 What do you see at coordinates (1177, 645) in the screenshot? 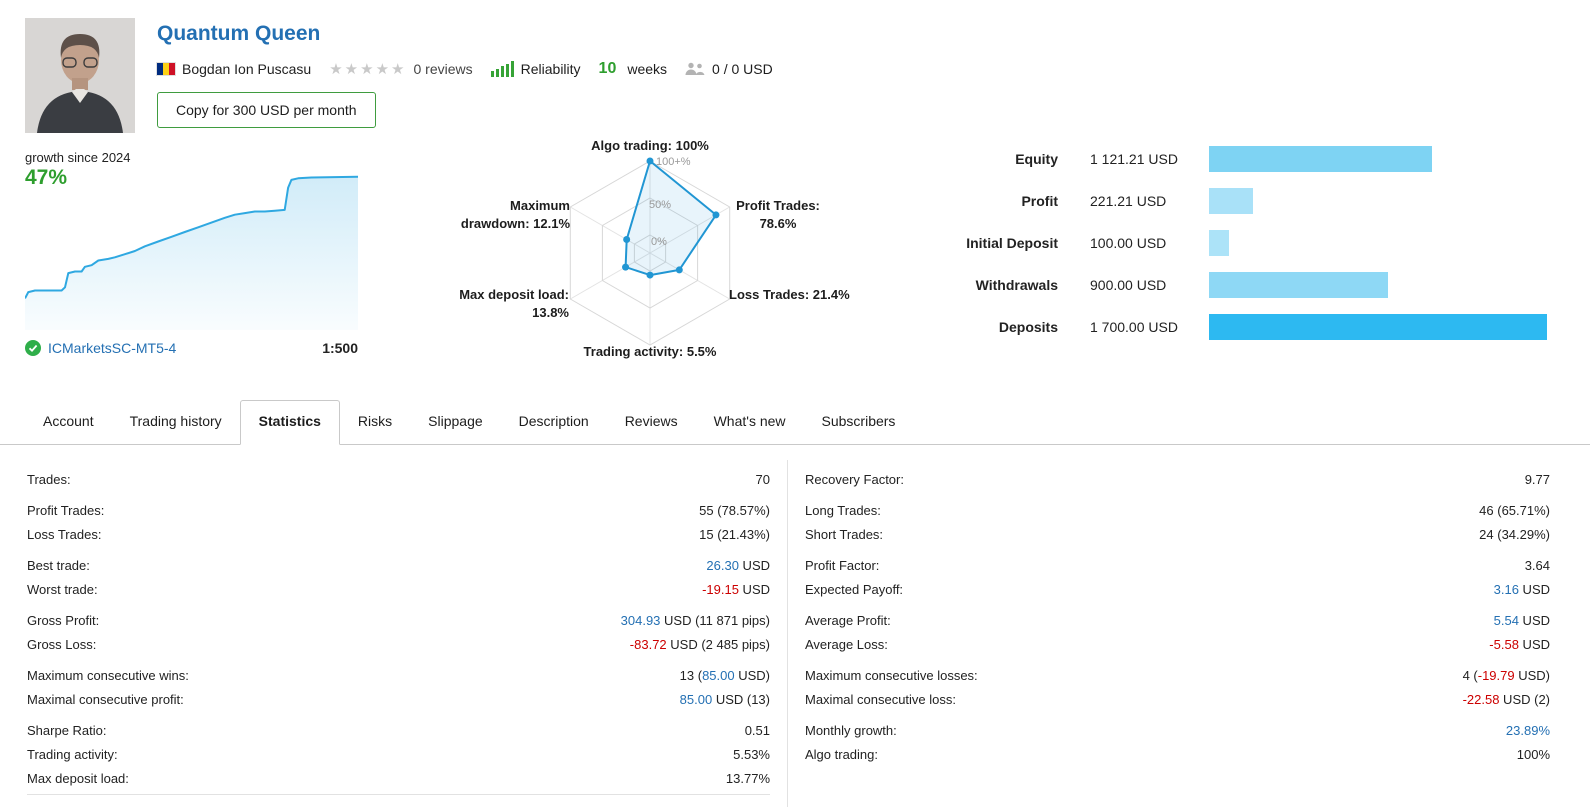
I see `stat-row: Average Loss: -5.58 USD` at bounding box center [1177, 645].